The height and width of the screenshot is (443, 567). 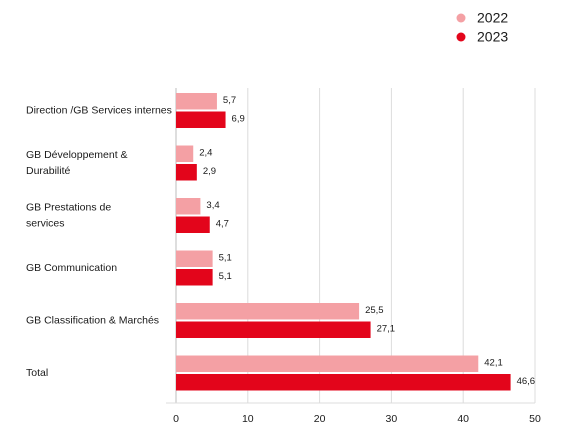 What do you see at coordinates (68, 215) in the screenshot?
I see `category-label: GB Prestations de services` at bounding box center [68, 215].